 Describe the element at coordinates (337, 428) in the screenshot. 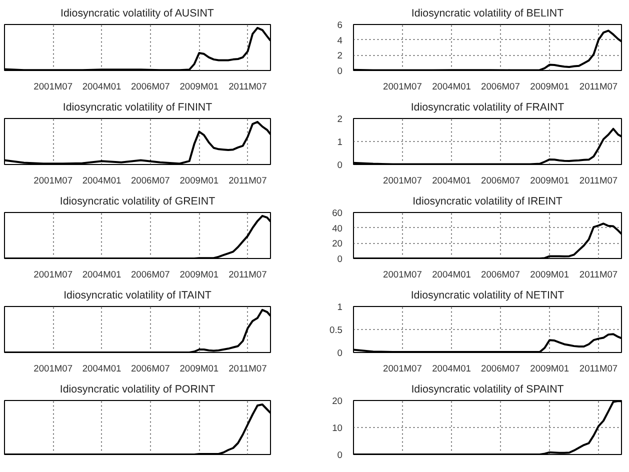

I see `y-tick-label: 10` at that location.